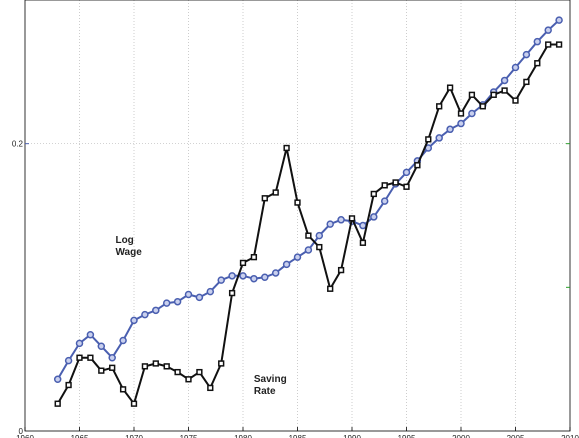 This screenshot has height=438, width=579. What do you see at coordinates (516, 436) in the screenshot?
I see `x-tick-label: 2005` at bounding box center [516, 436].